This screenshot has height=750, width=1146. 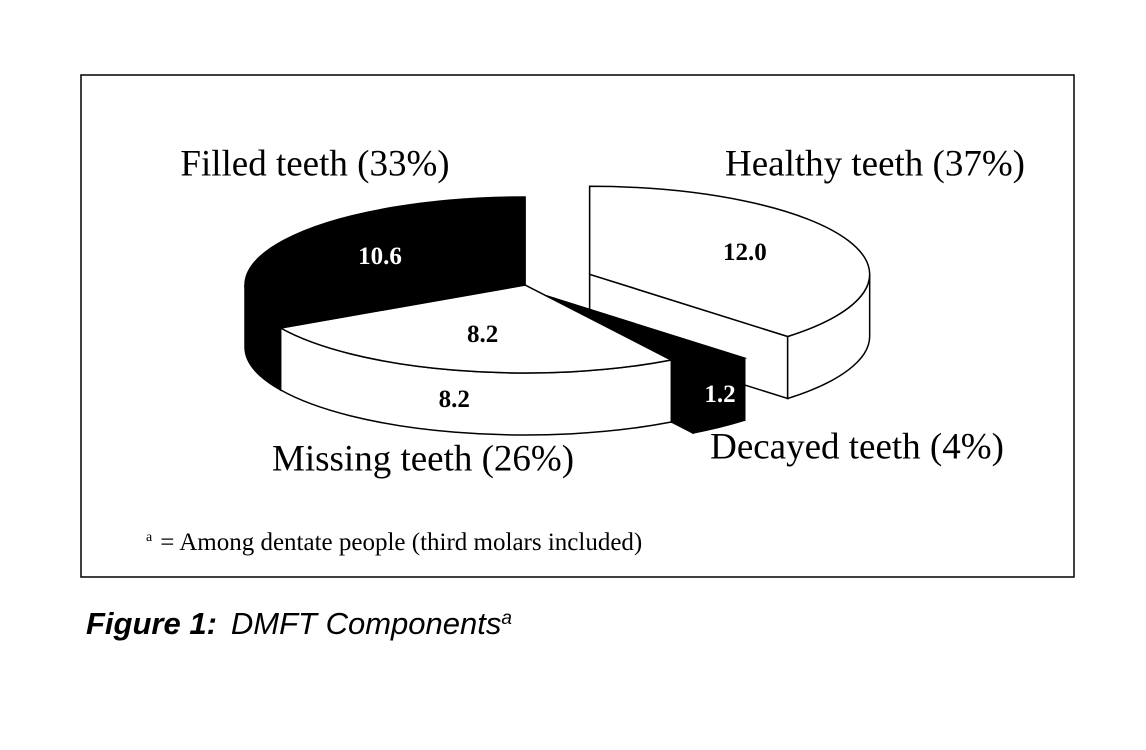 I want to click on category-label: Healthy teeth (37%), so click(x=875, y=163).